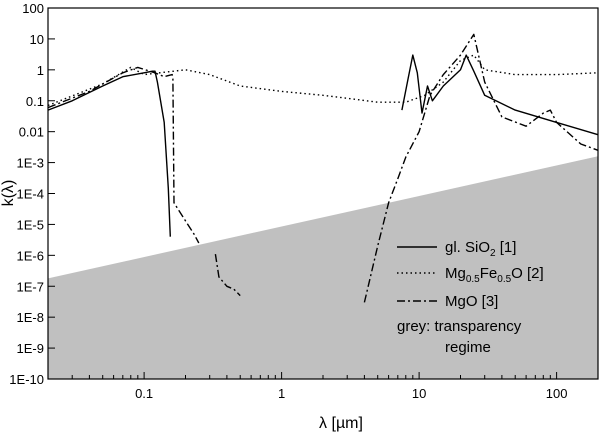  What do you see at coordinates (506, 247) in the screenshot?
I see `legend-label-part: [1]` at bounding box center [506, 247].